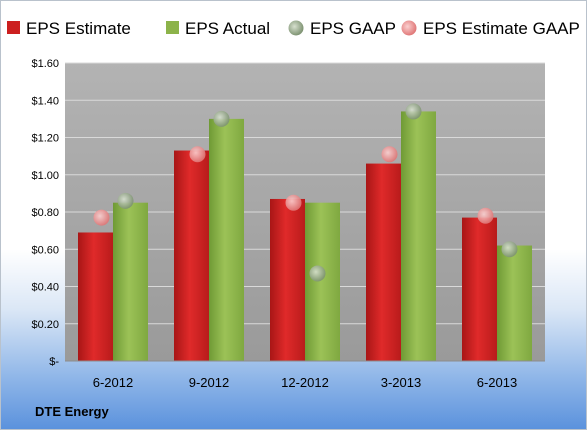 The width and height of the screenshot is (587, 430). I want to click on x-axis: 6-2012 9-2012 12-2012 3-2013 6-2013, so click(305, 375).